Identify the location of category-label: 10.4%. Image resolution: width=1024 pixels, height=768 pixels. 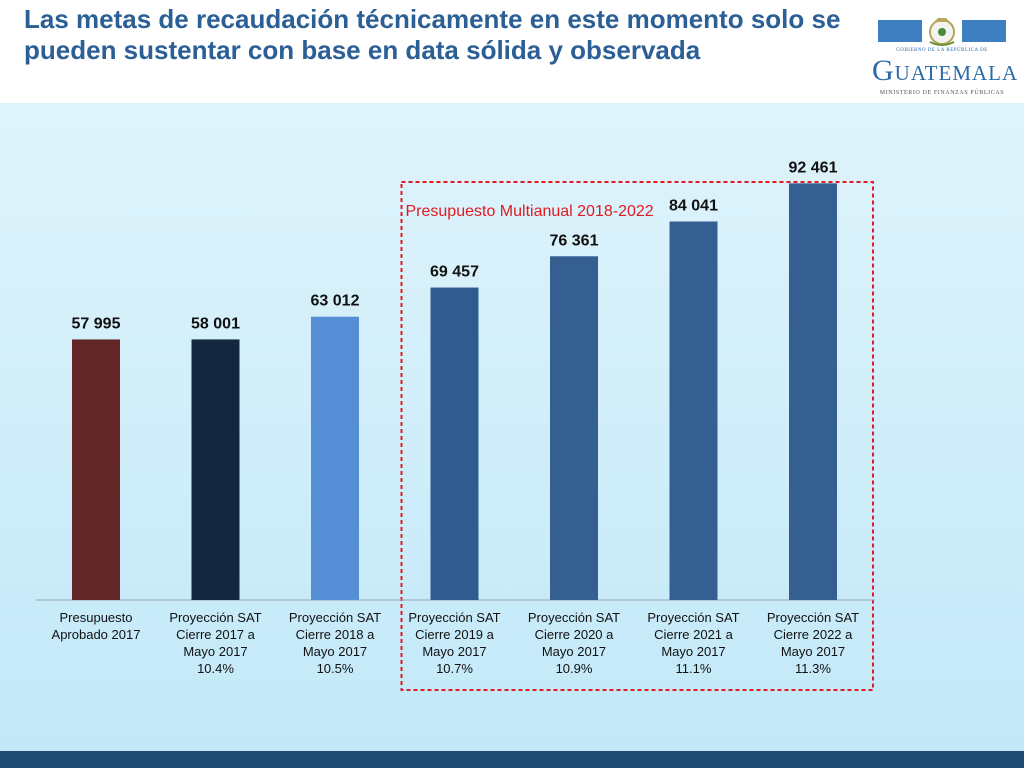
(215, 668).